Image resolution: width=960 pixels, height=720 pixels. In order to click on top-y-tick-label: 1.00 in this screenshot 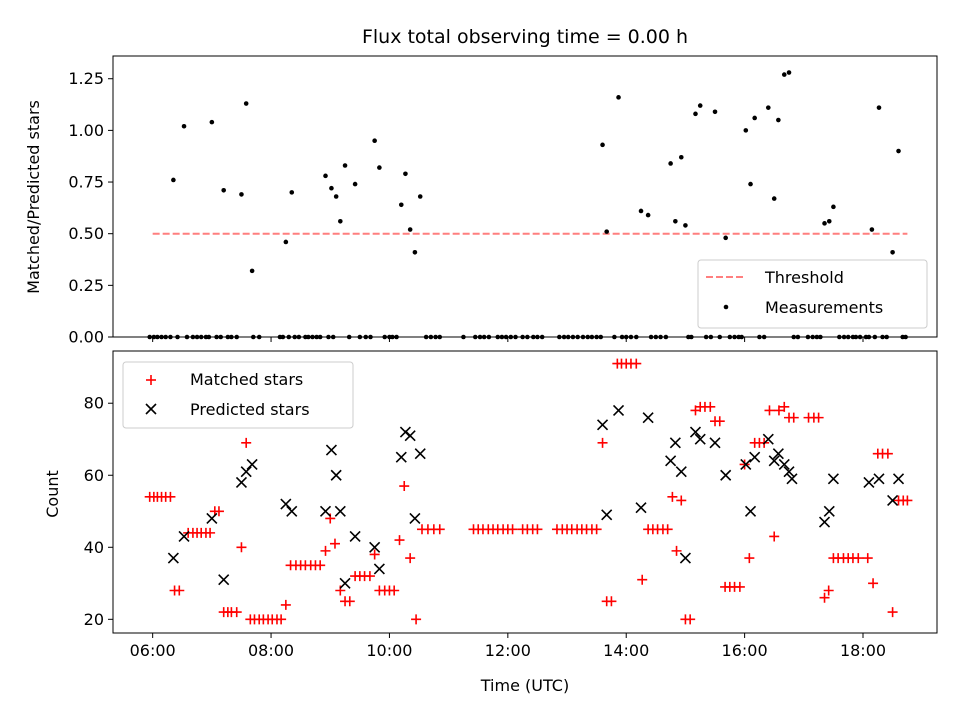, I will do `click(86, 130)`.